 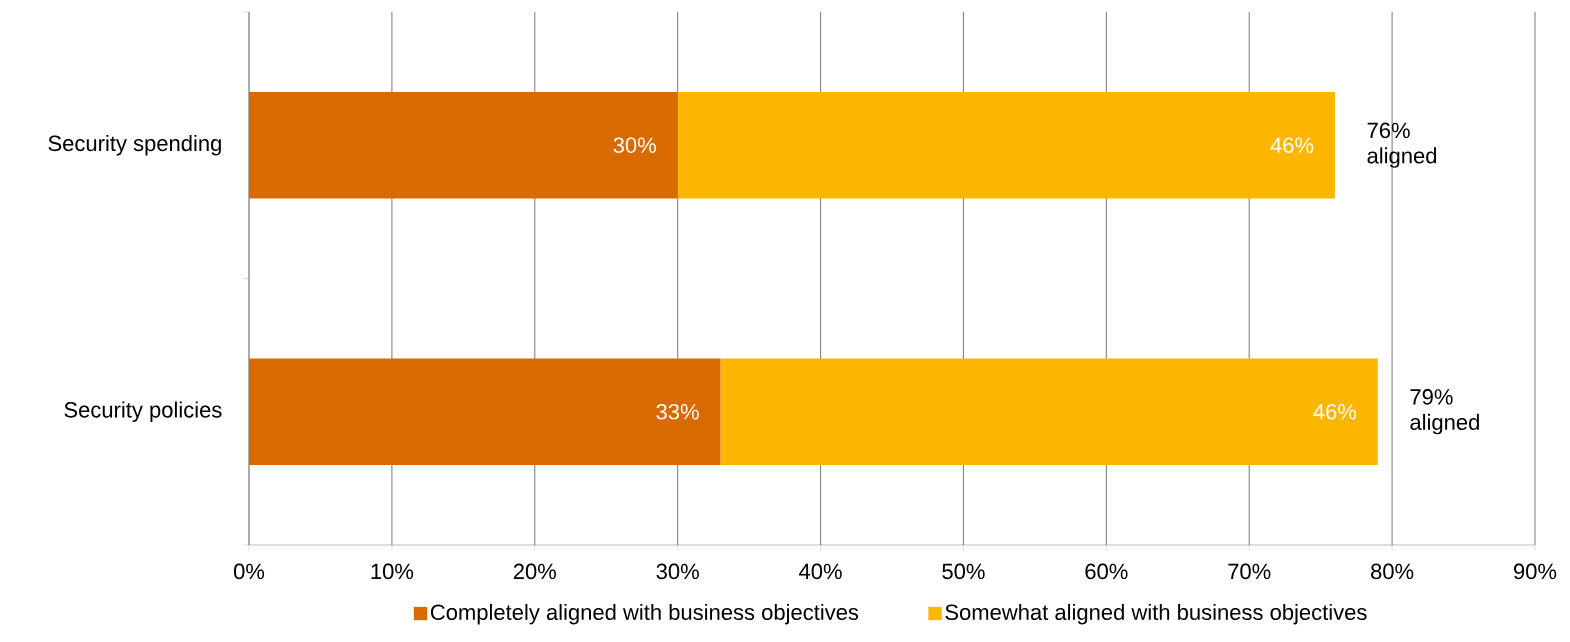 What do you see at coordinates (1535, 571) in the screenshot?
I see `x-tick-label: 90%` at bounding box center [1535, 571].